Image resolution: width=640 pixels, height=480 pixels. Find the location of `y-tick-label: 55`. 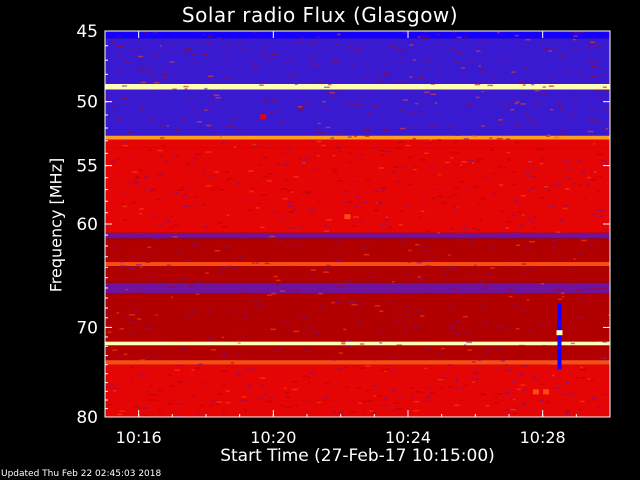

y-tick-label: 55 is located at coordinates (87, 167).